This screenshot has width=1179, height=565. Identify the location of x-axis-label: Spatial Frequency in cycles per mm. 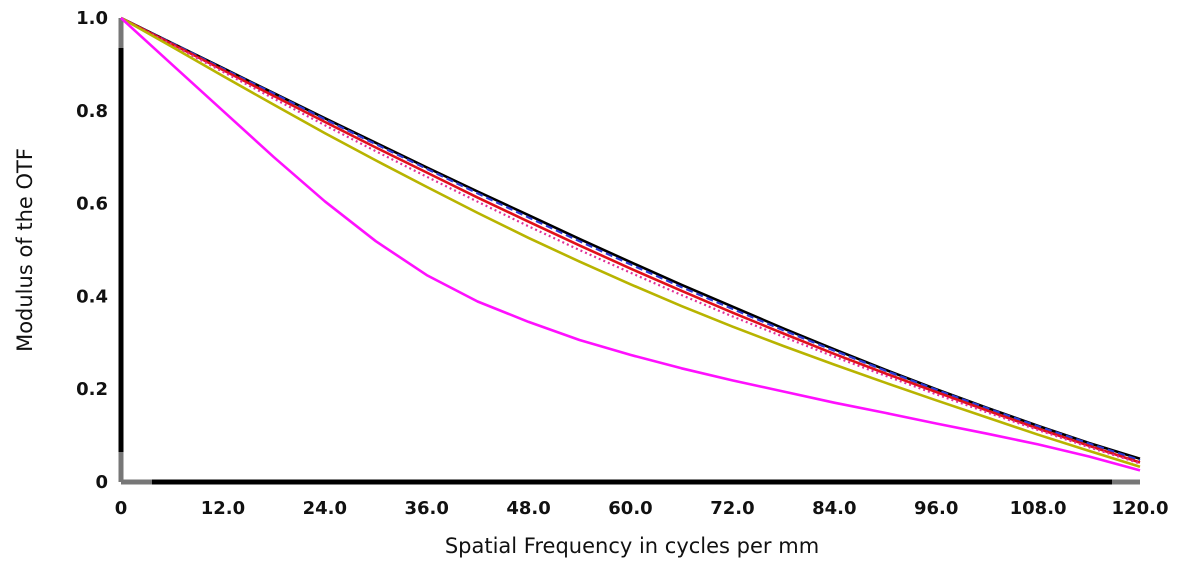
(632, 546).